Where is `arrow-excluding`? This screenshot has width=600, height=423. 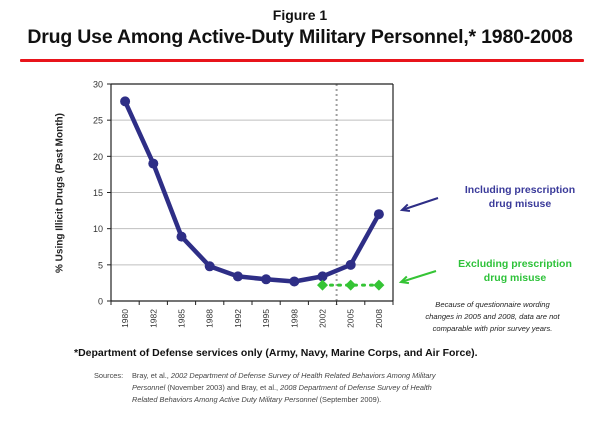
arrow-excluding is located at coordinates (418, 276).